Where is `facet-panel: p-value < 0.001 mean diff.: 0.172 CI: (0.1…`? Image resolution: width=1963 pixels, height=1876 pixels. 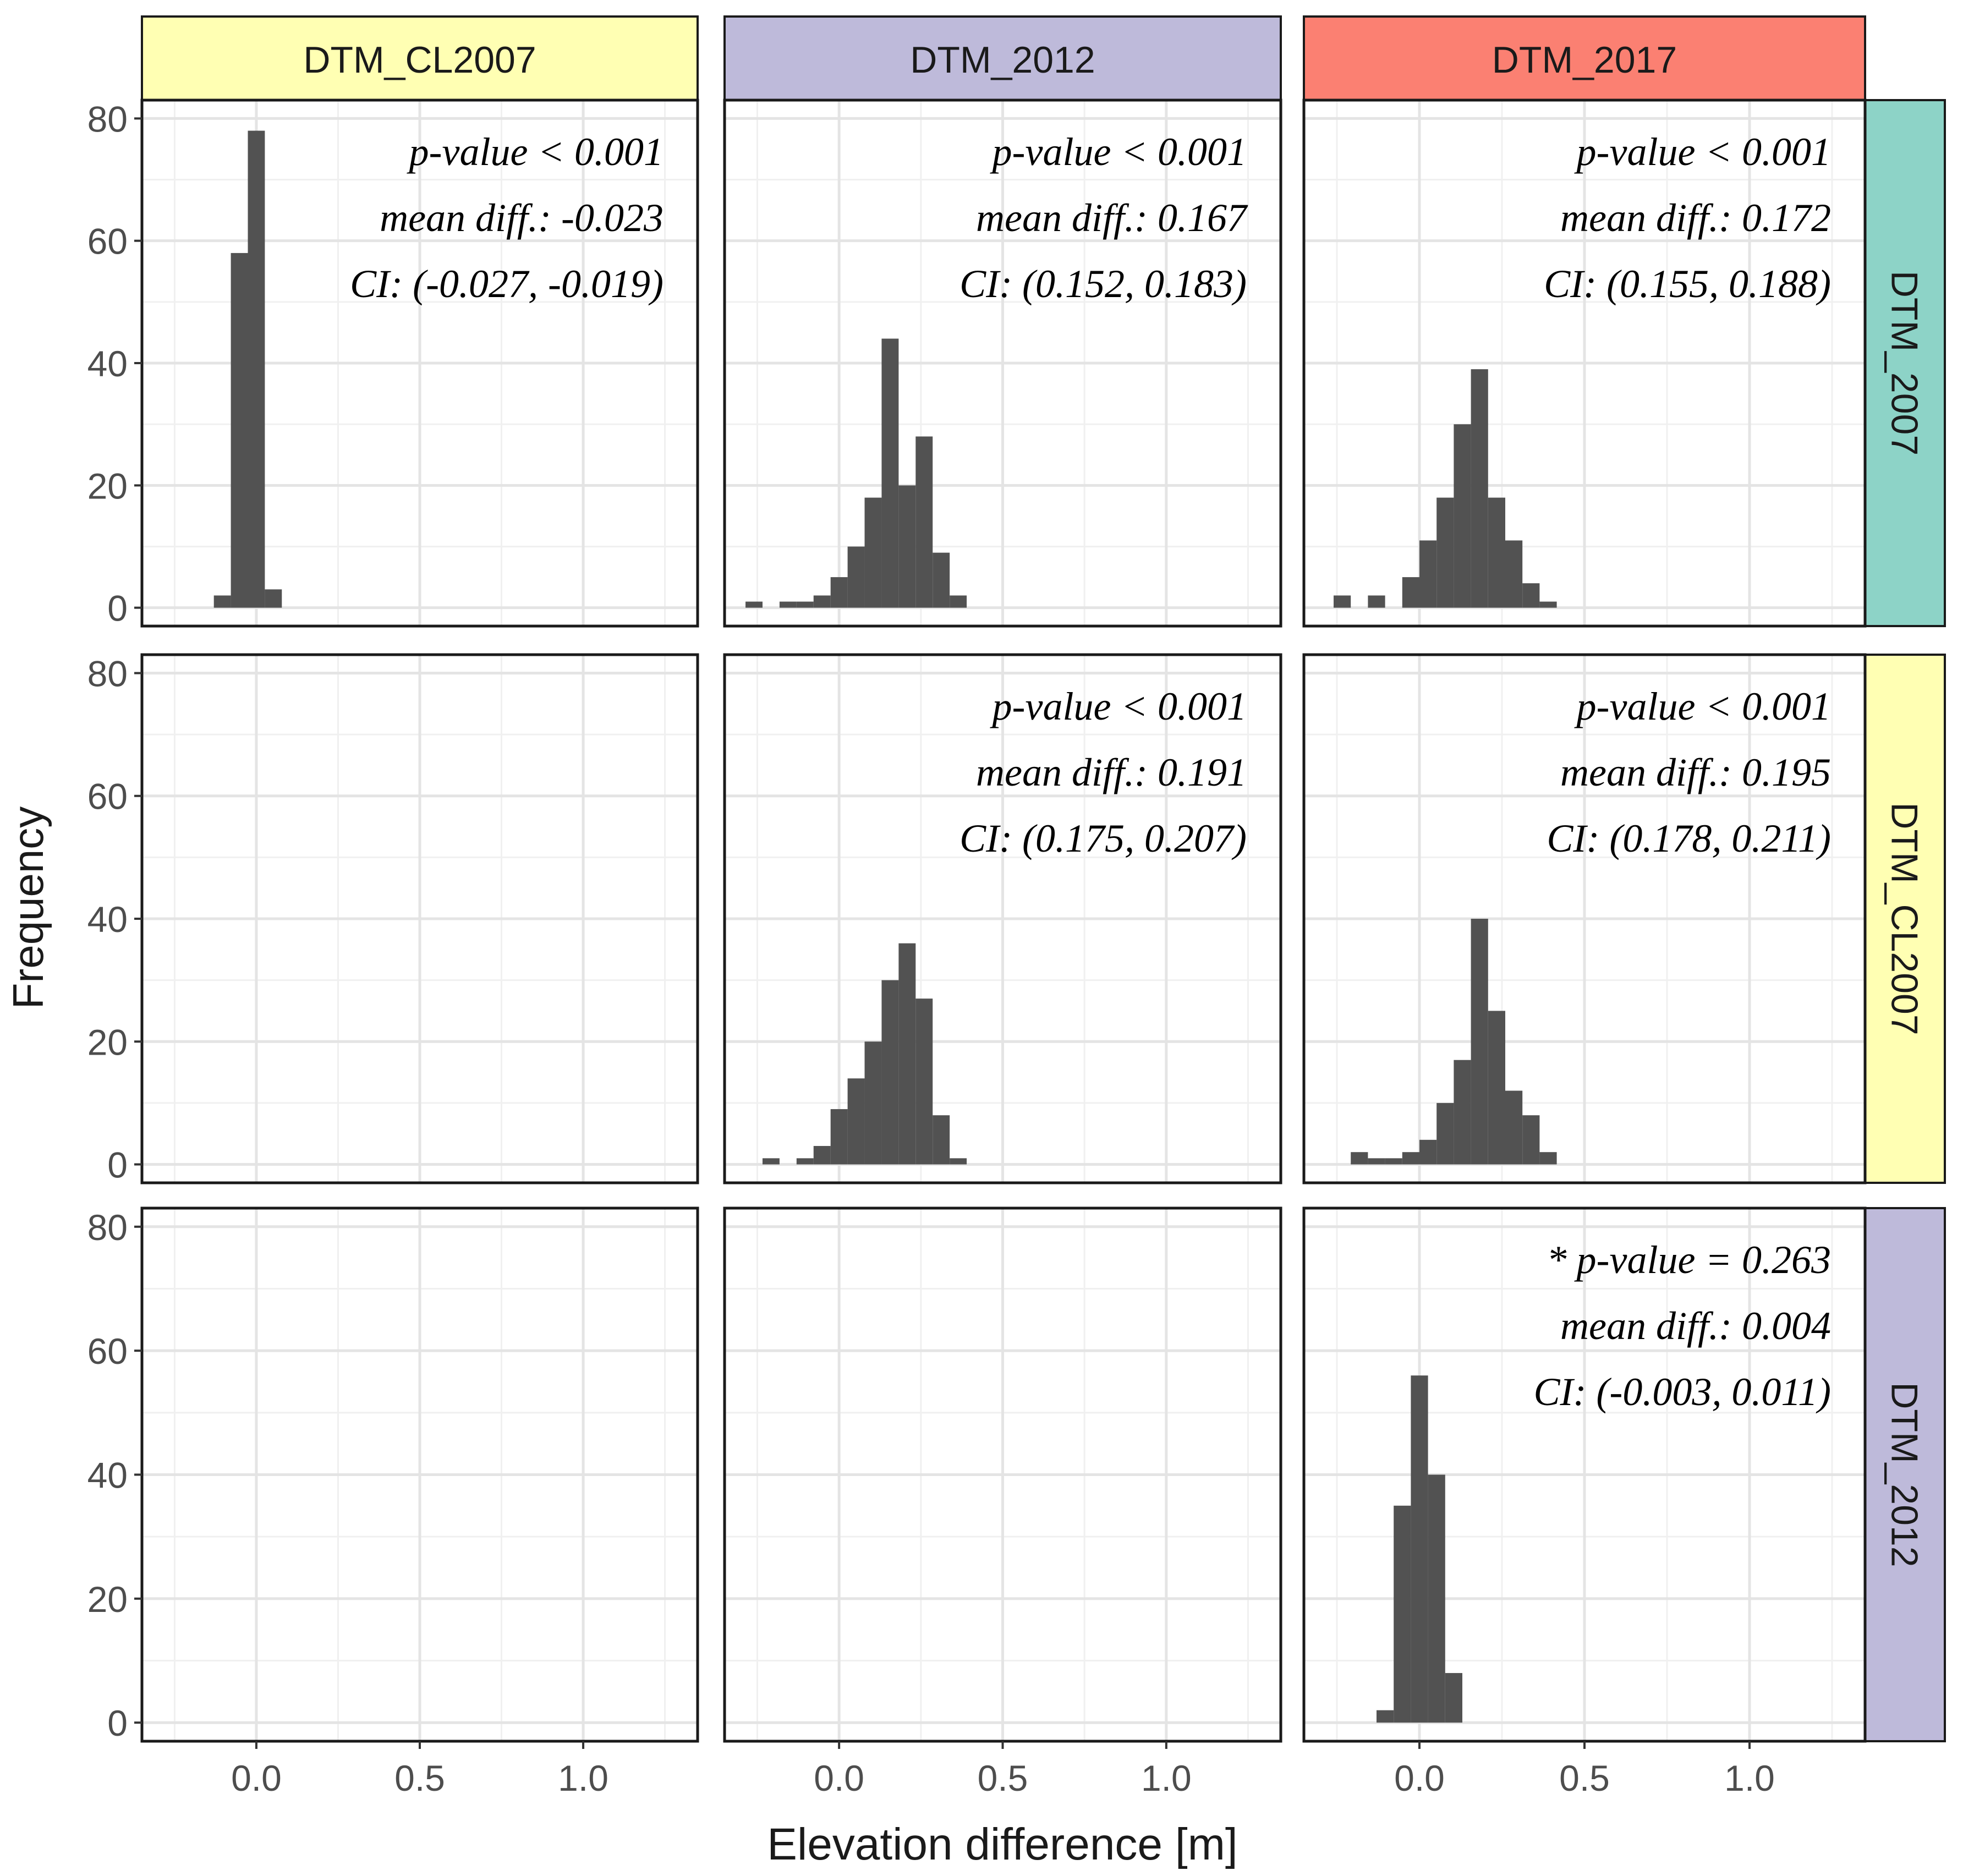
facet-panel: p-value < 0.001 mean diff.: 0.172 CI: (0.1… is located at coordinates (1584, 363).